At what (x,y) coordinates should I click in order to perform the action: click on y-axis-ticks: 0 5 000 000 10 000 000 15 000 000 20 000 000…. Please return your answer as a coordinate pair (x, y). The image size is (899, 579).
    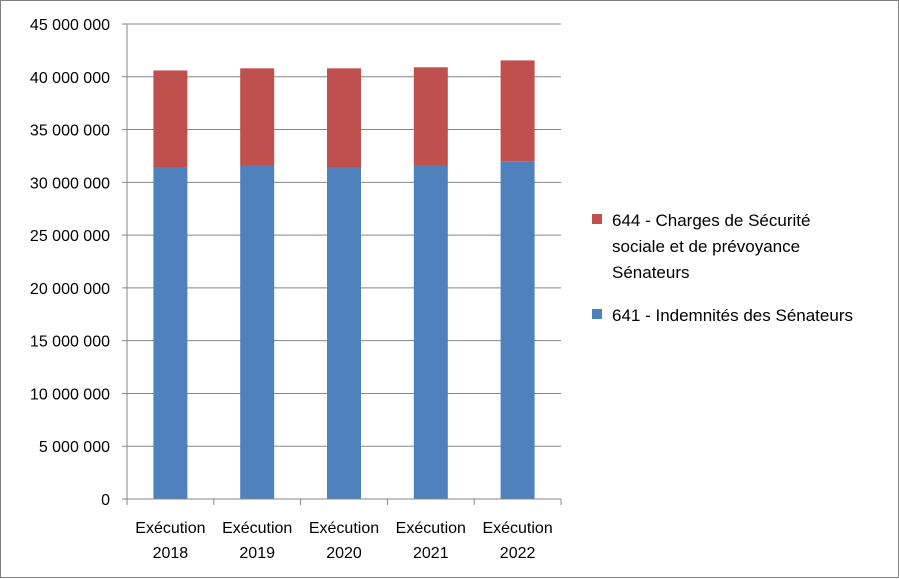
    Looking at the image, I should click on (78, 263).